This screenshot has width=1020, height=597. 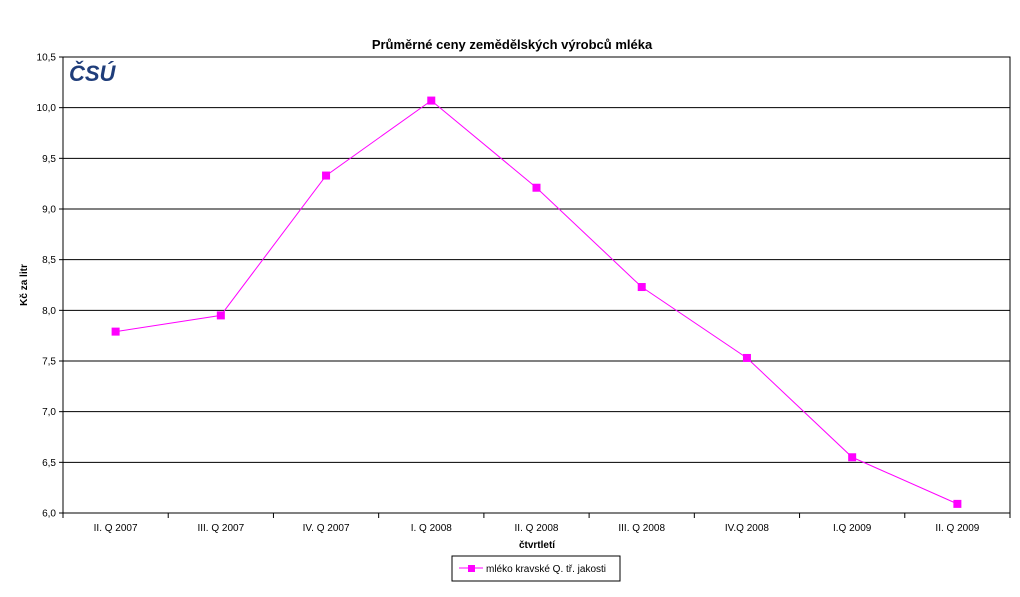 What do you see at coordinates (49, 159) in the screenshot?
I see `y-tick-label: 9,5` at bounding box center [49, 159].